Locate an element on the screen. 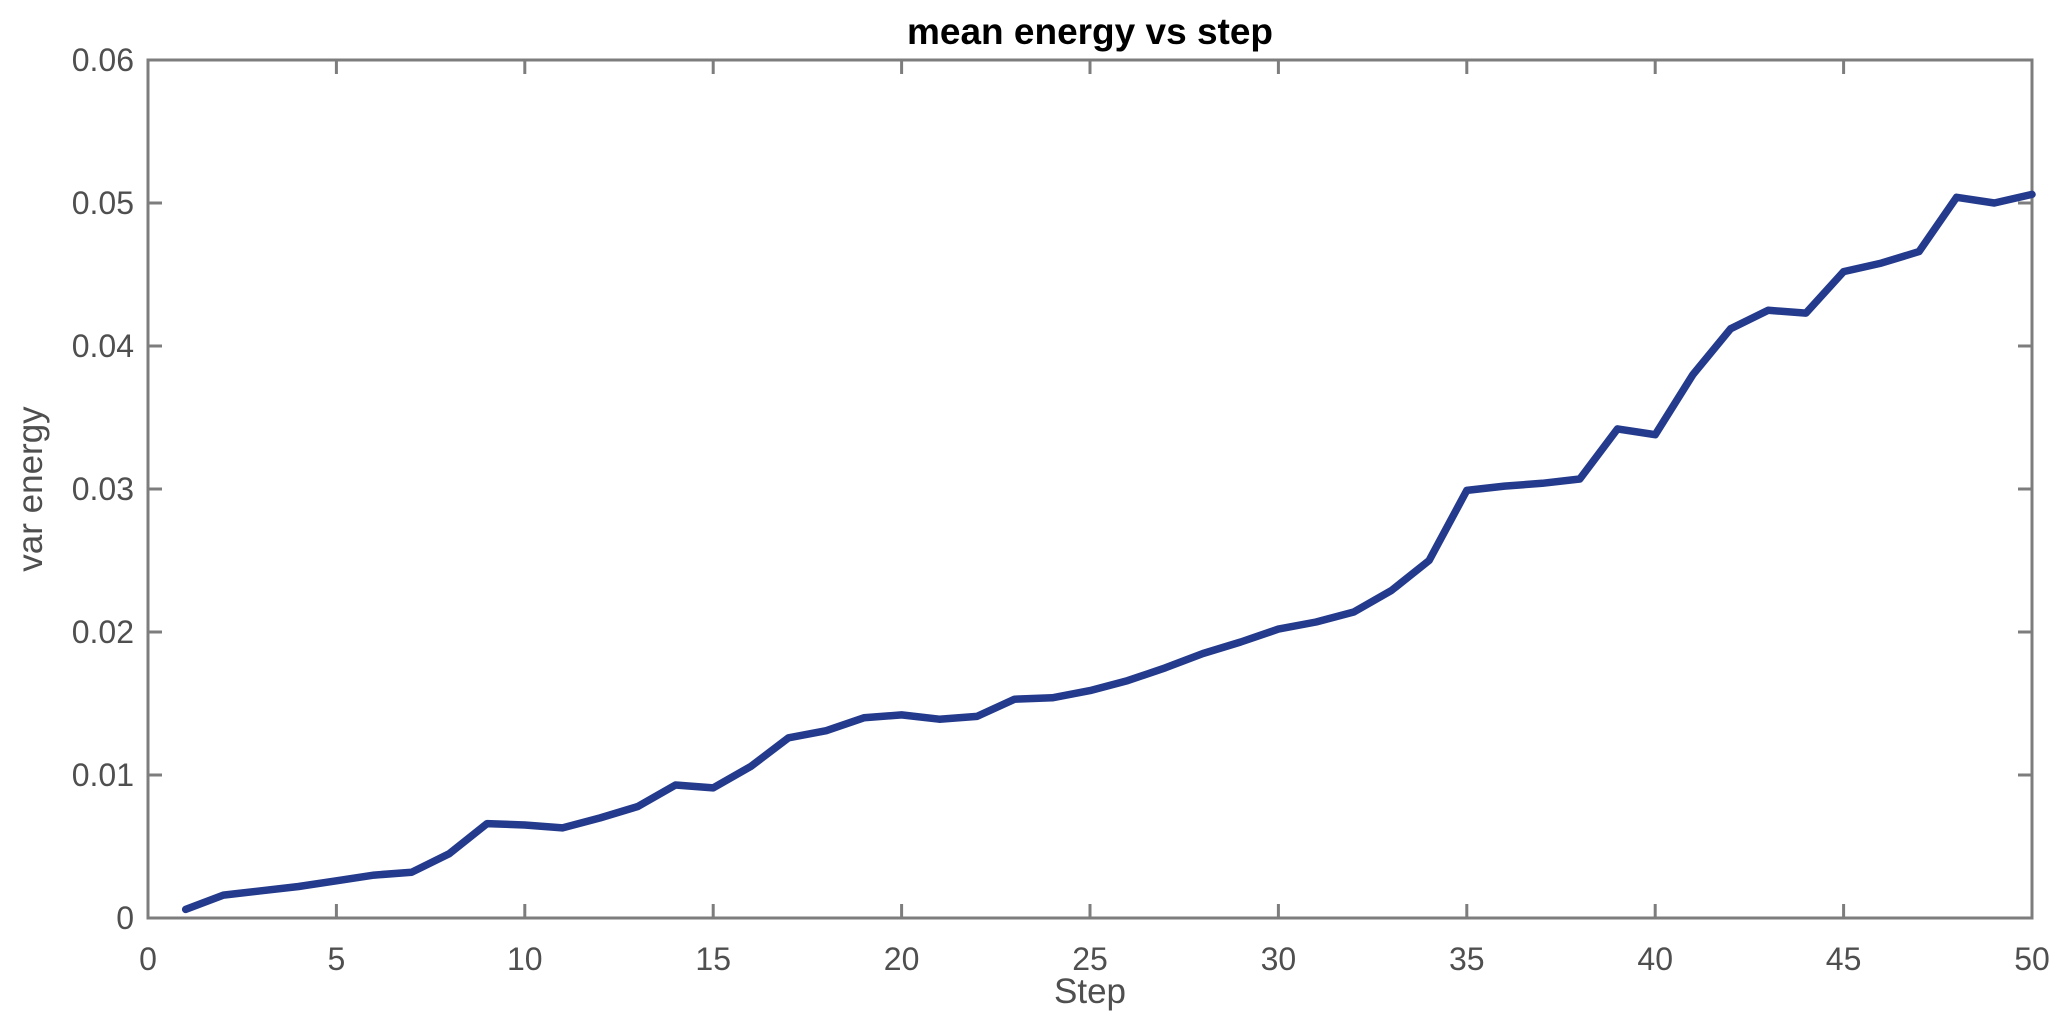 This screenshot has height=1024, width=2067. x-tick-label: 30 is located at coordinates (1279, 959).